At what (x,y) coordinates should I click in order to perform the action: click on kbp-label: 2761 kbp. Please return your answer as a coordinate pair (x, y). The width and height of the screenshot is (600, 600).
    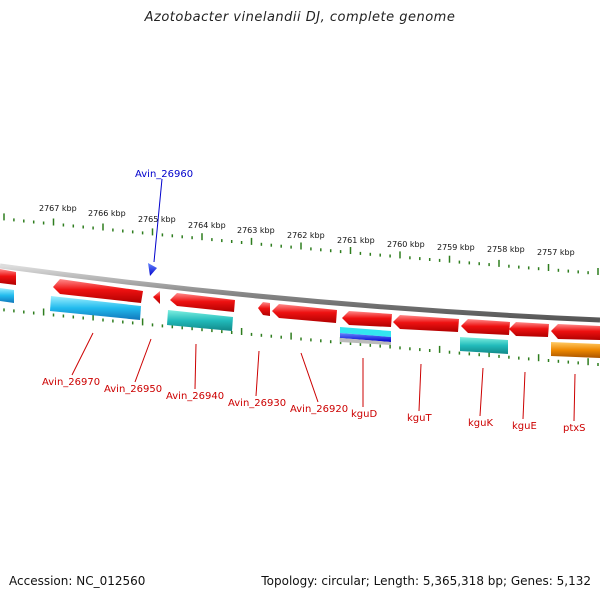
    Looking at the image, I should click on (356, 240).